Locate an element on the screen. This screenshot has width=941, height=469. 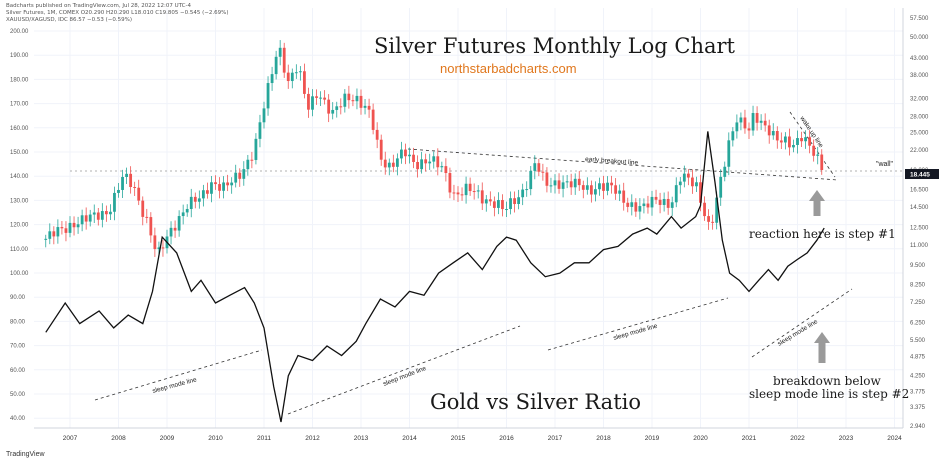
left-tick-label: 140.00 is located at coordinates (19, 177).